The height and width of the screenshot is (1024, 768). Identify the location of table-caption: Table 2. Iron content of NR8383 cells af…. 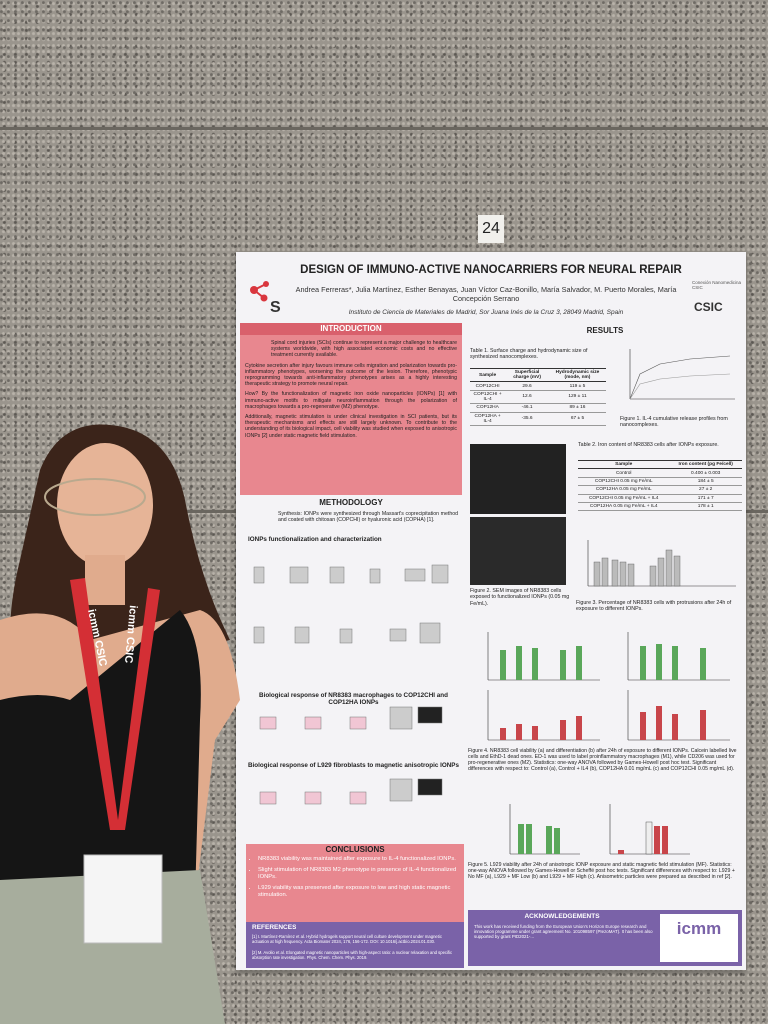
(648, 445).